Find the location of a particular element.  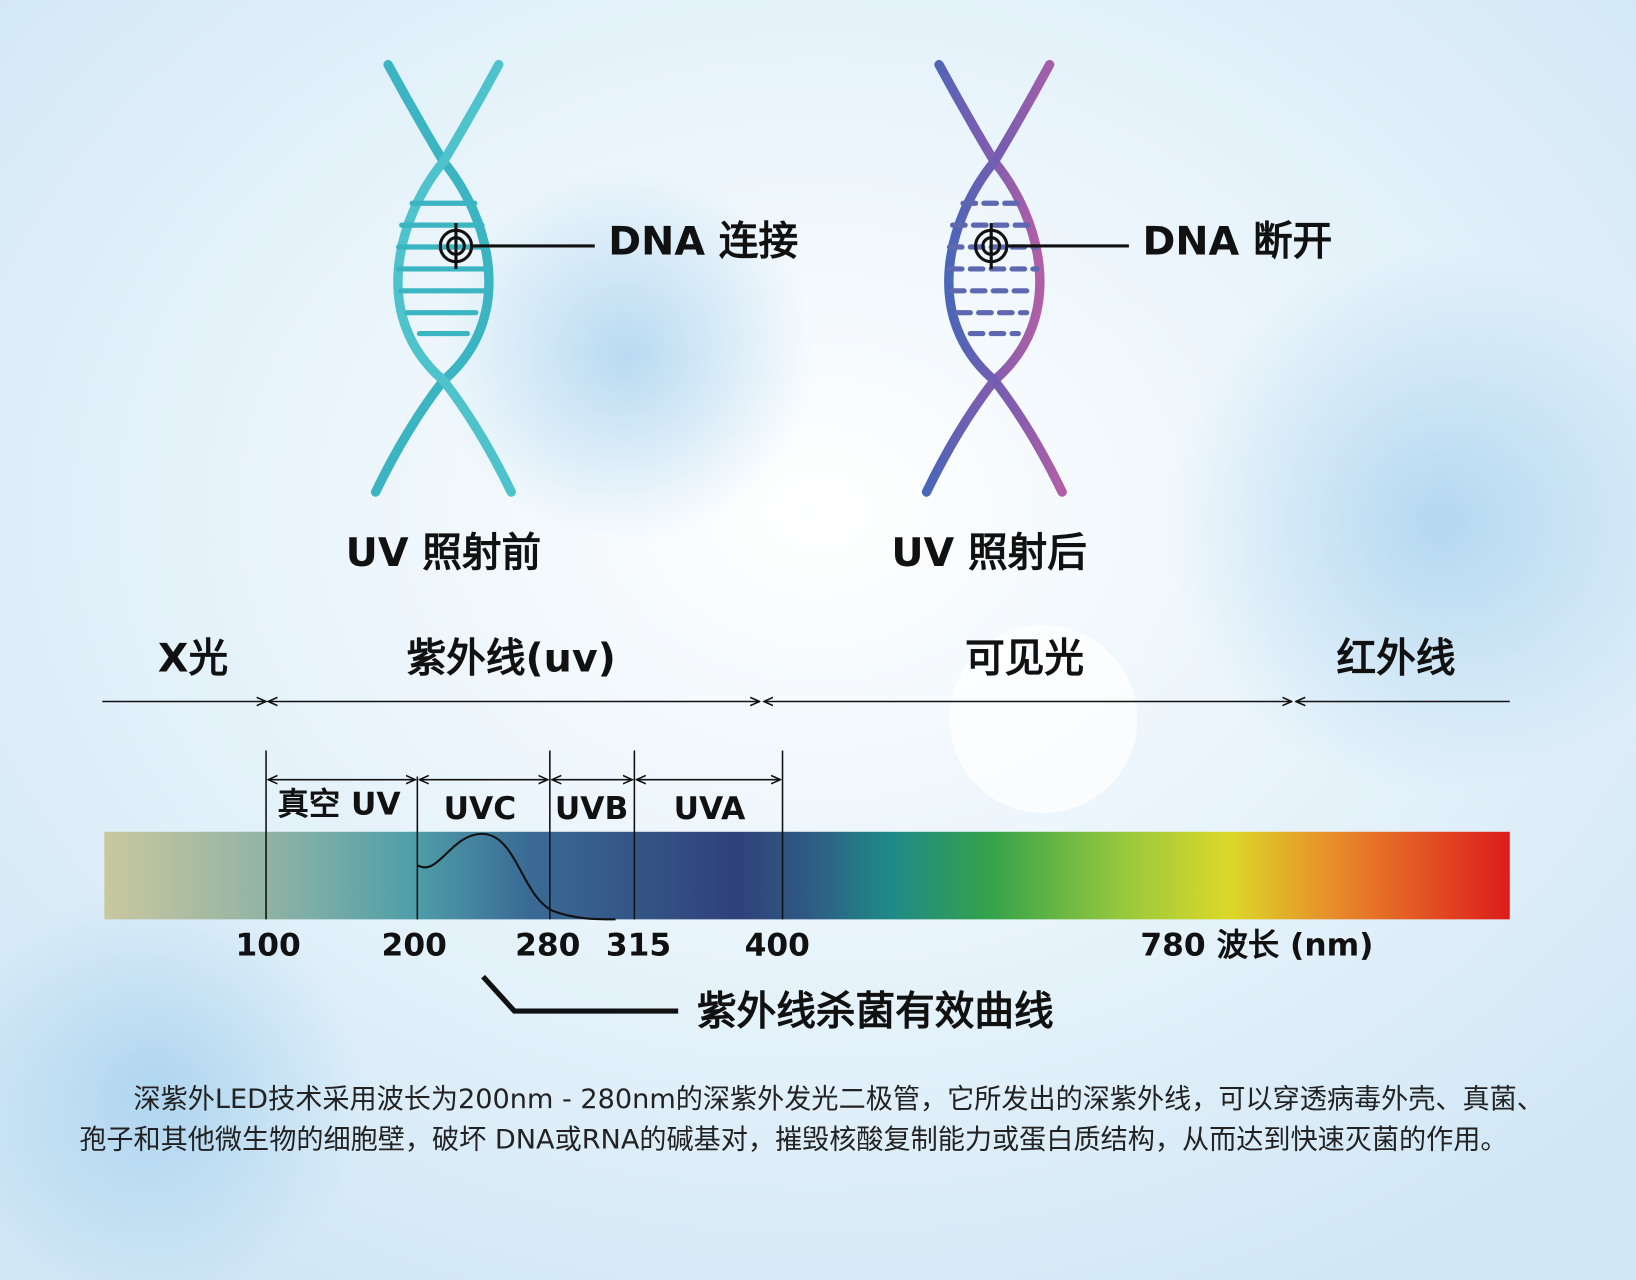

spectrum-bar is located at coordinates (807, 875).